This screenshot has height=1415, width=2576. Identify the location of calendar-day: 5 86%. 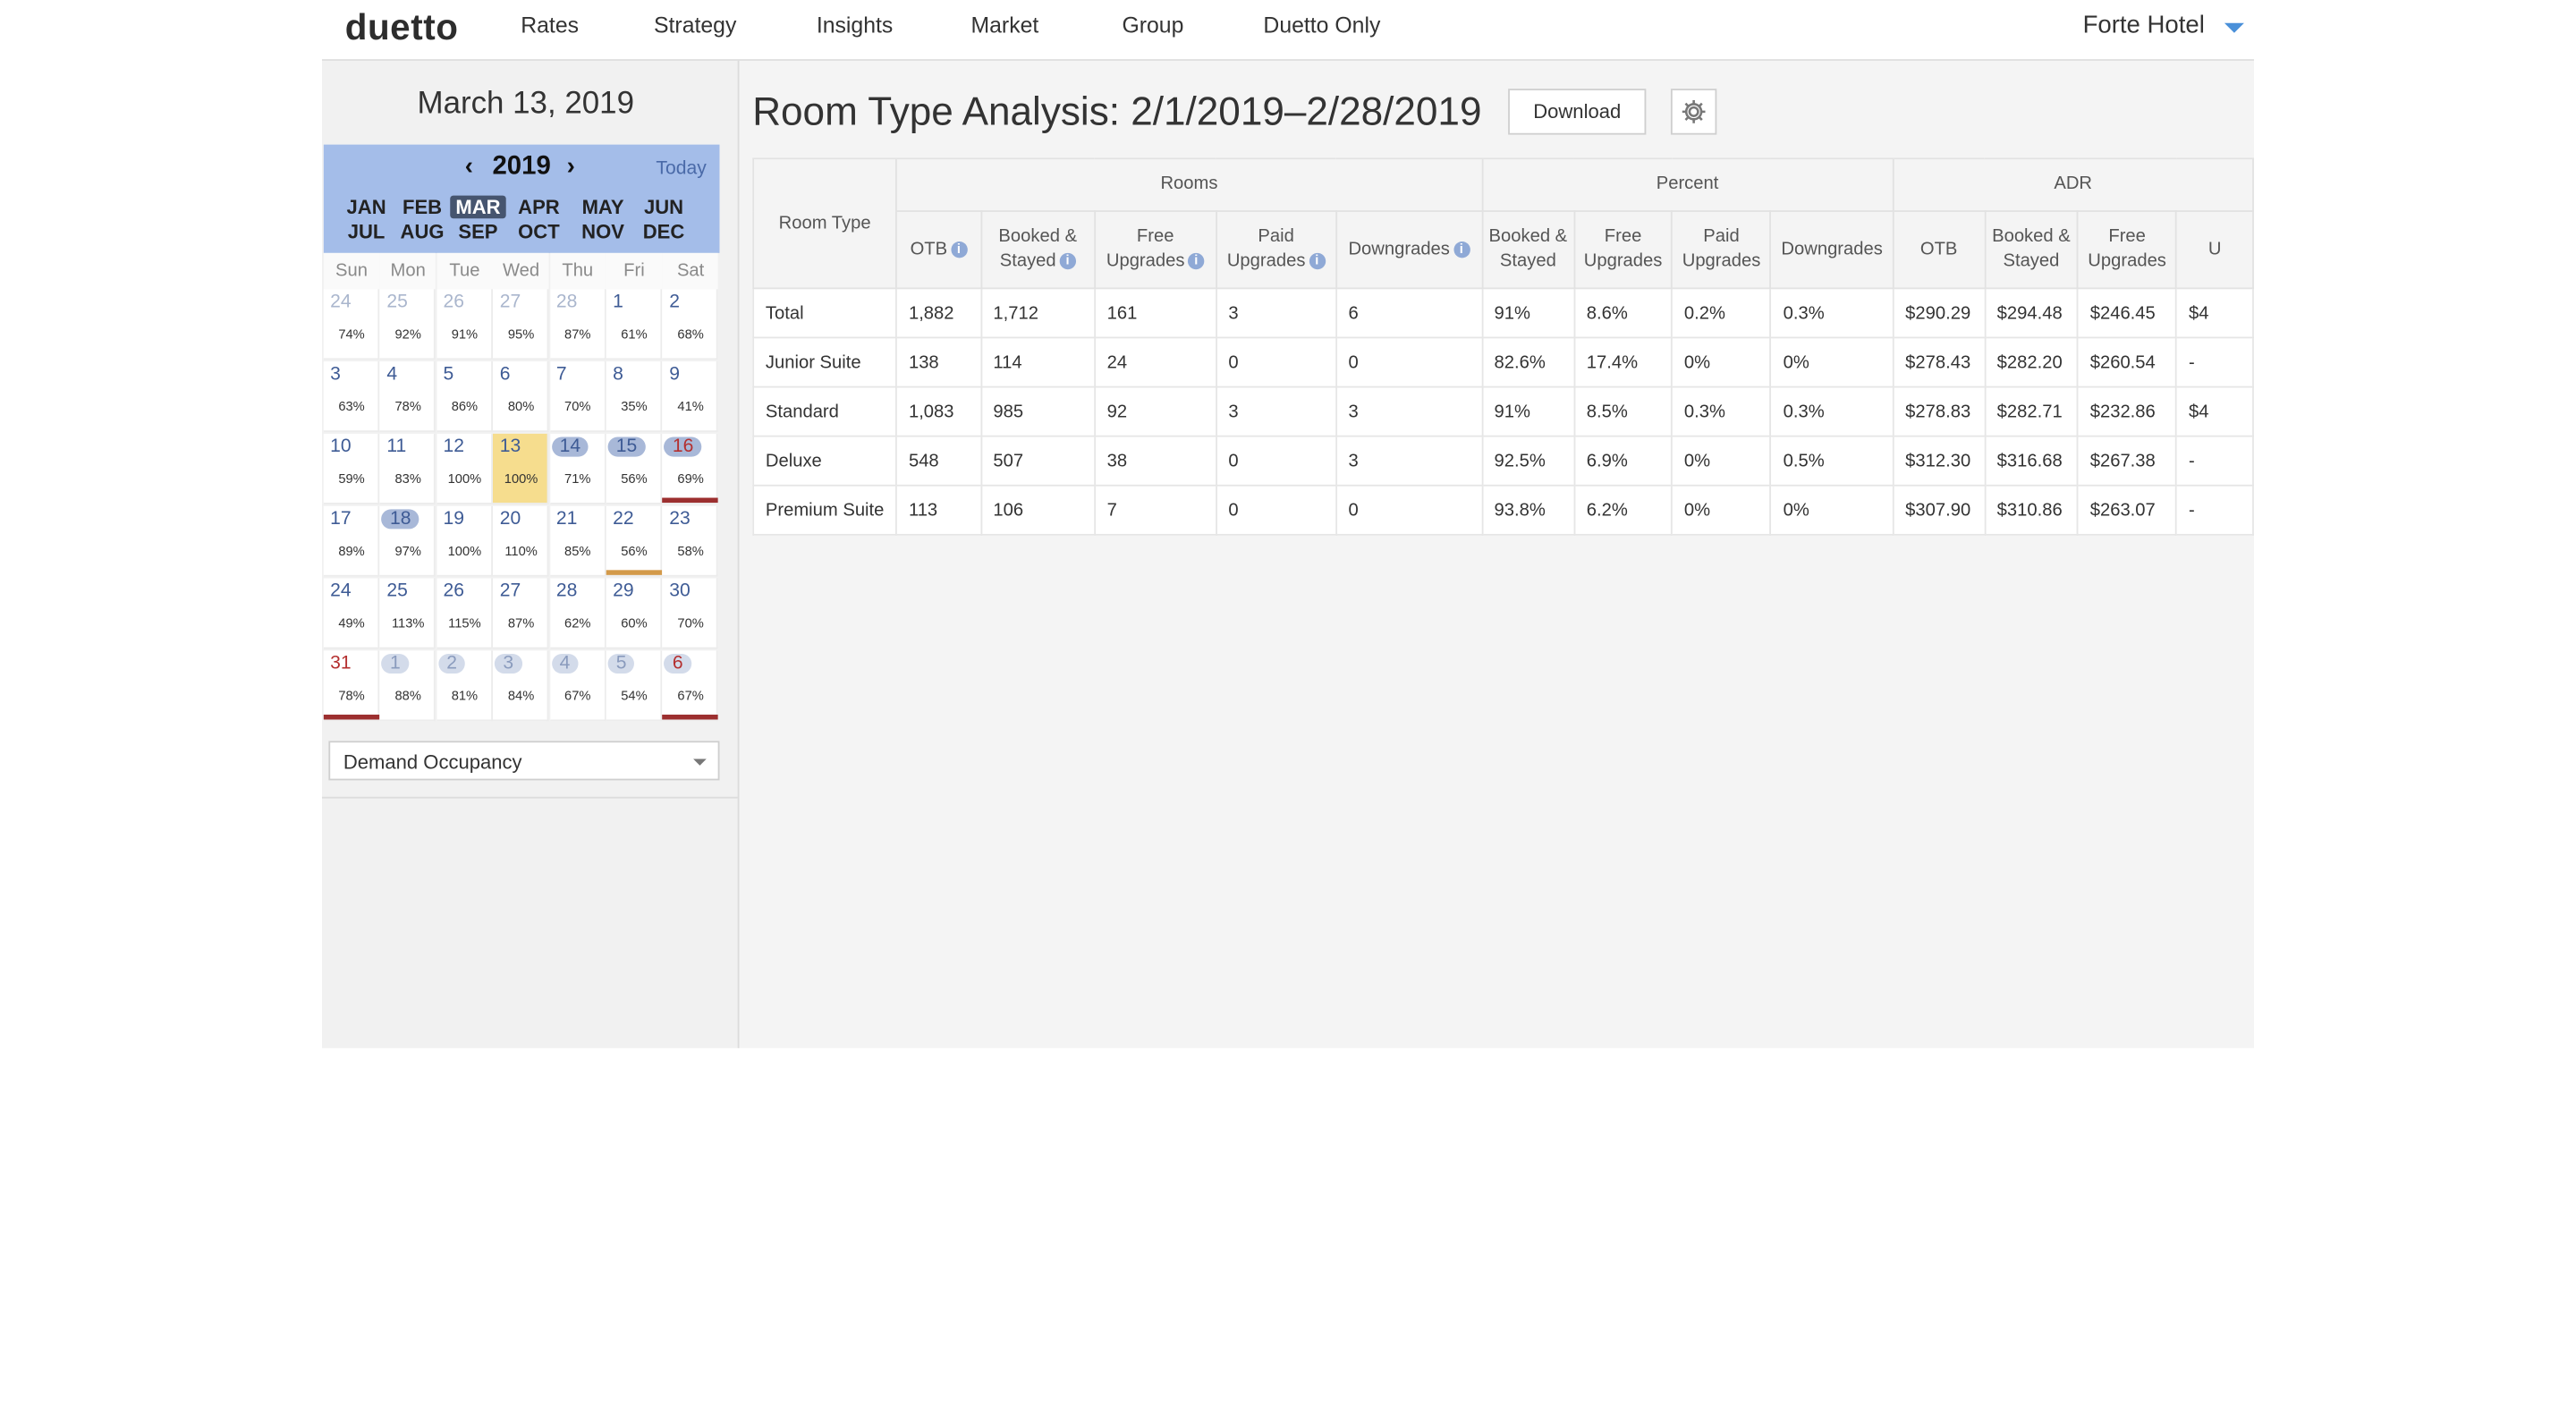
(464, 397).